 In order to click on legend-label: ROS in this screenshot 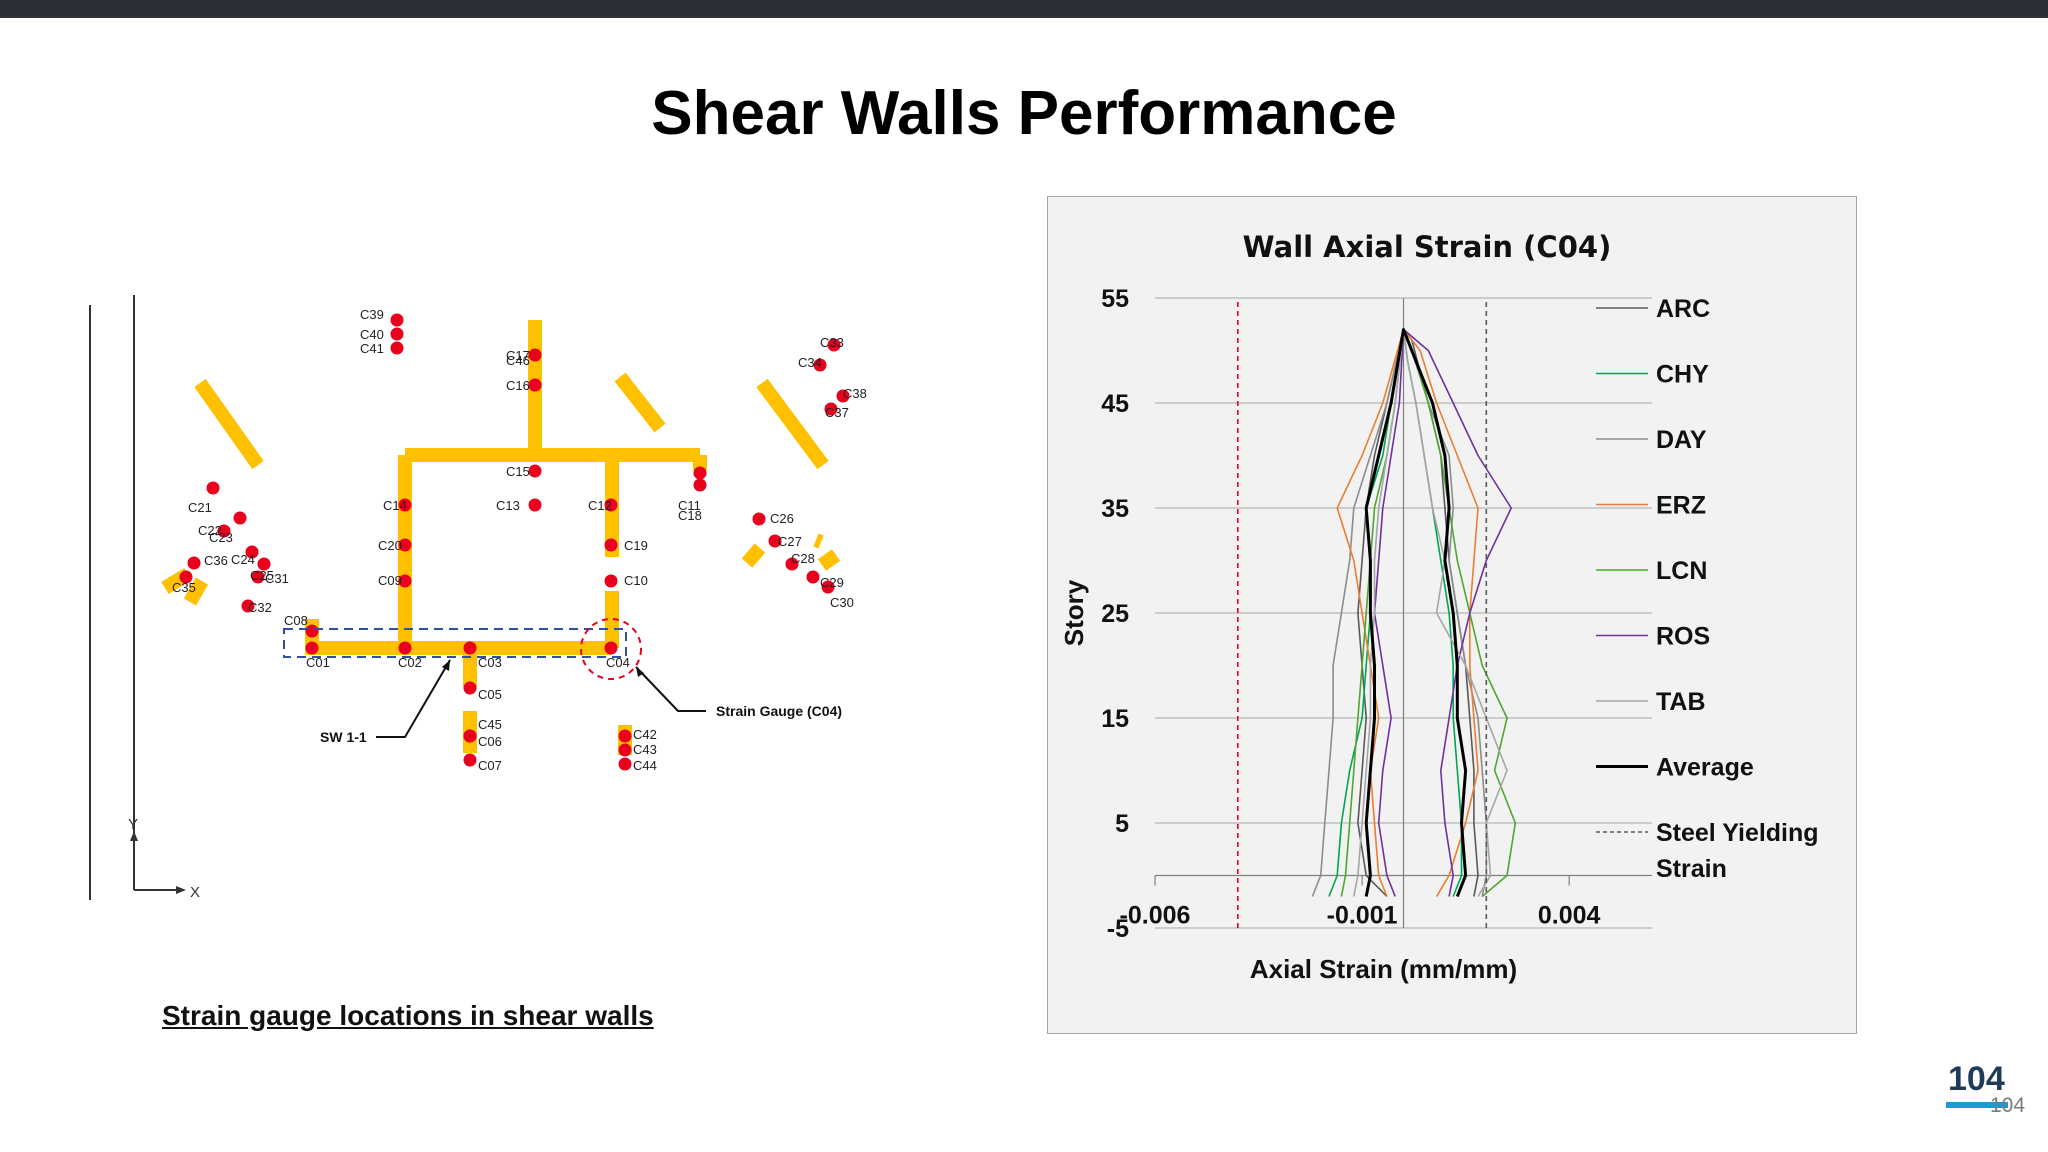, I will do `click(1683, 637)`.